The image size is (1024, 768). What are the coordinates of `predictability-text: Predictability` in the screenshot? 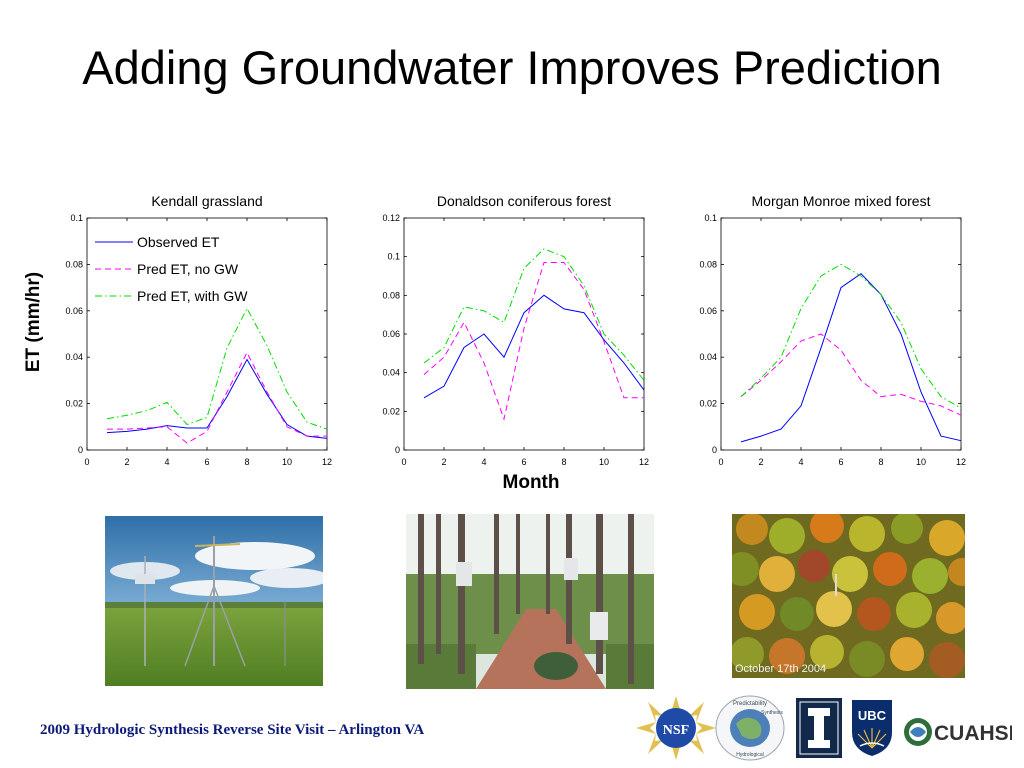 It's located at (750, 704).